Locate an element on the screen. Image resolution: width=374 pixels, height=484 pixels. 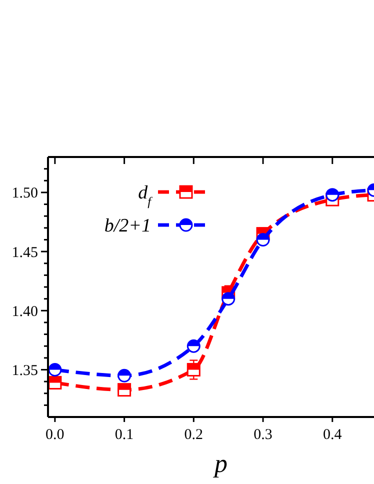
x-tick-label: 0.1 is located at coordinates (124, 435).